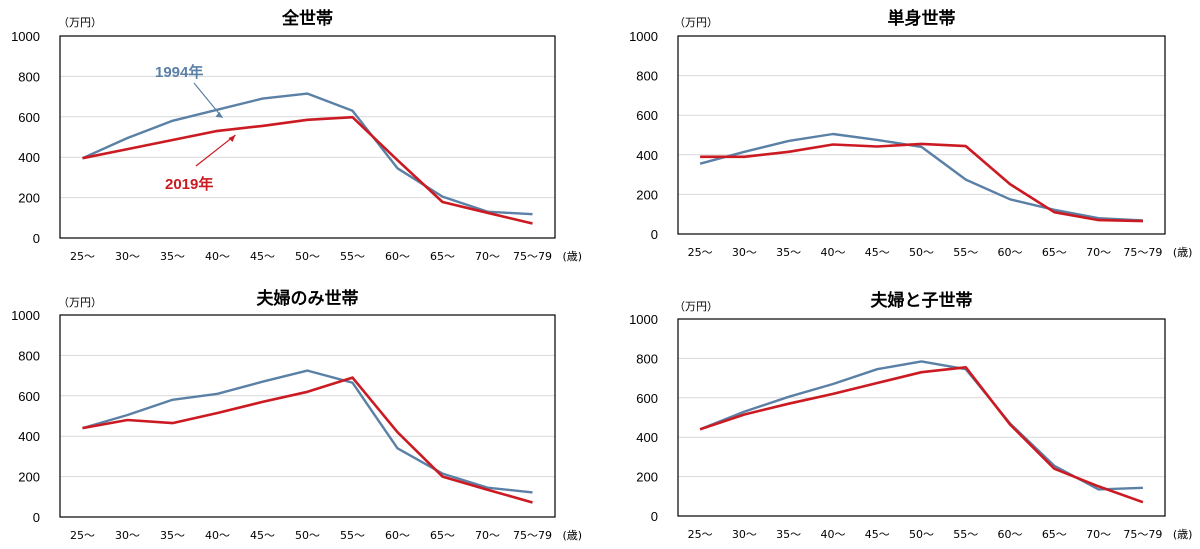 This screenshot has width=1200, height=549. I want to click on svg-text: 2019年, so click(189, 184).